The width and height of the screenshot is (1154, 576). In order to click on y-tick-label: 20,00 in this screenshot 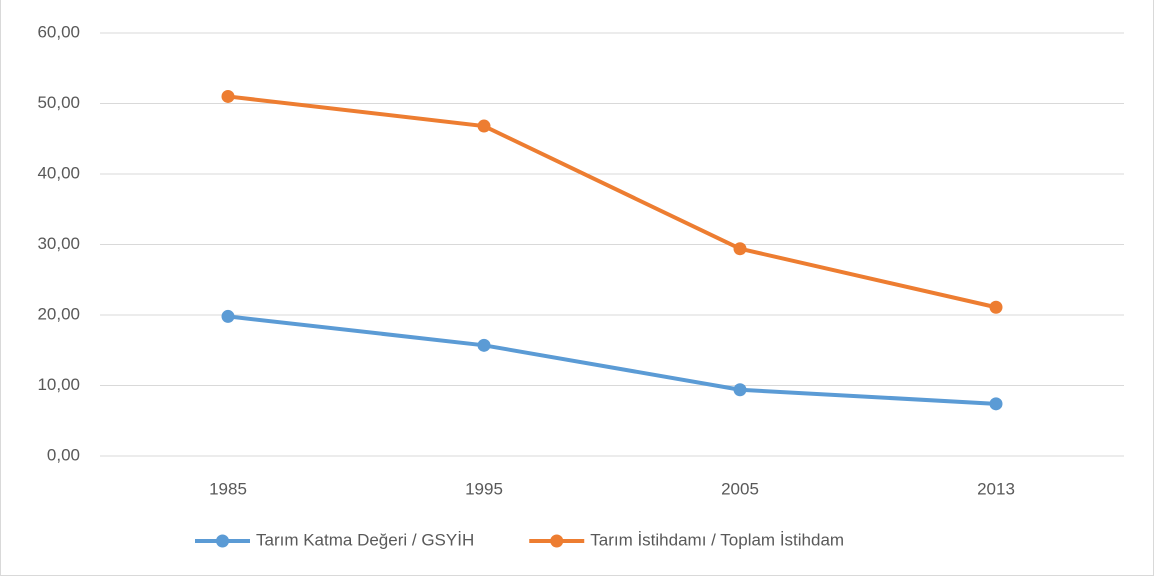, I will do `click(58, 313)`.